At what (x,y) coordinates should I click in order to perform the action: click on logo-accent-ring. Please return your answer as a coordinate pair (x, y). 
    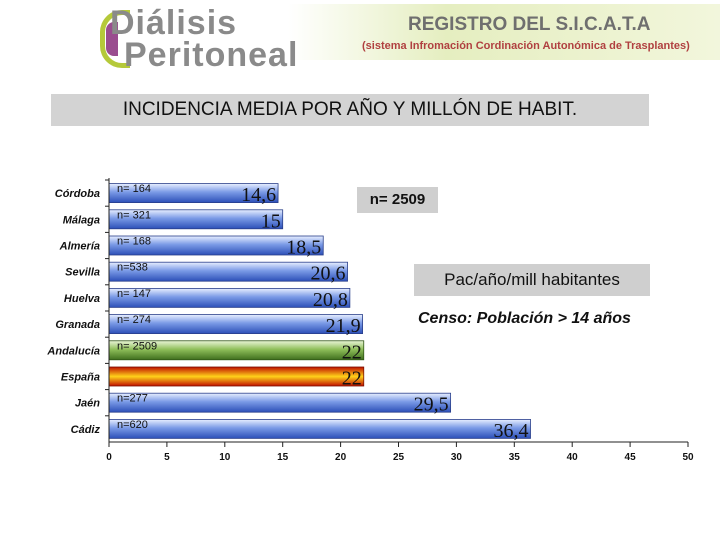
    Looking at the image, I should click on (115, 39).